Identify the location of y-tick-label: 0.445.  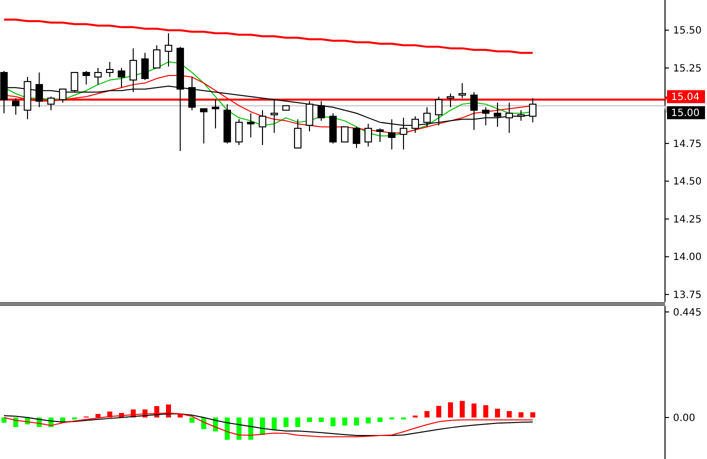
(687, 312).